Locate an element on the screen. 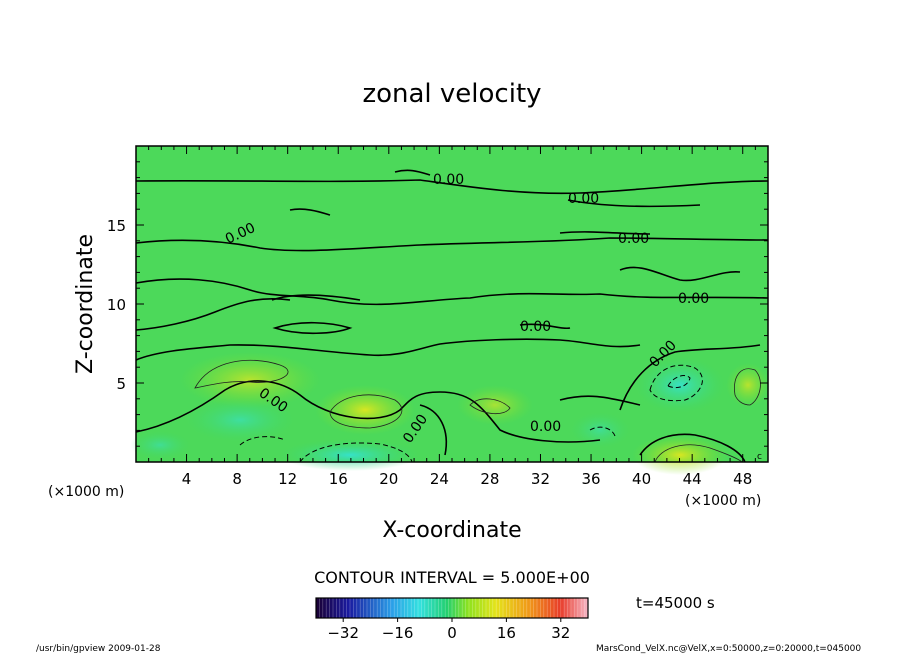 The image size is (904, 654). y-tick-label: 5 is located at coordinates (121, 384).